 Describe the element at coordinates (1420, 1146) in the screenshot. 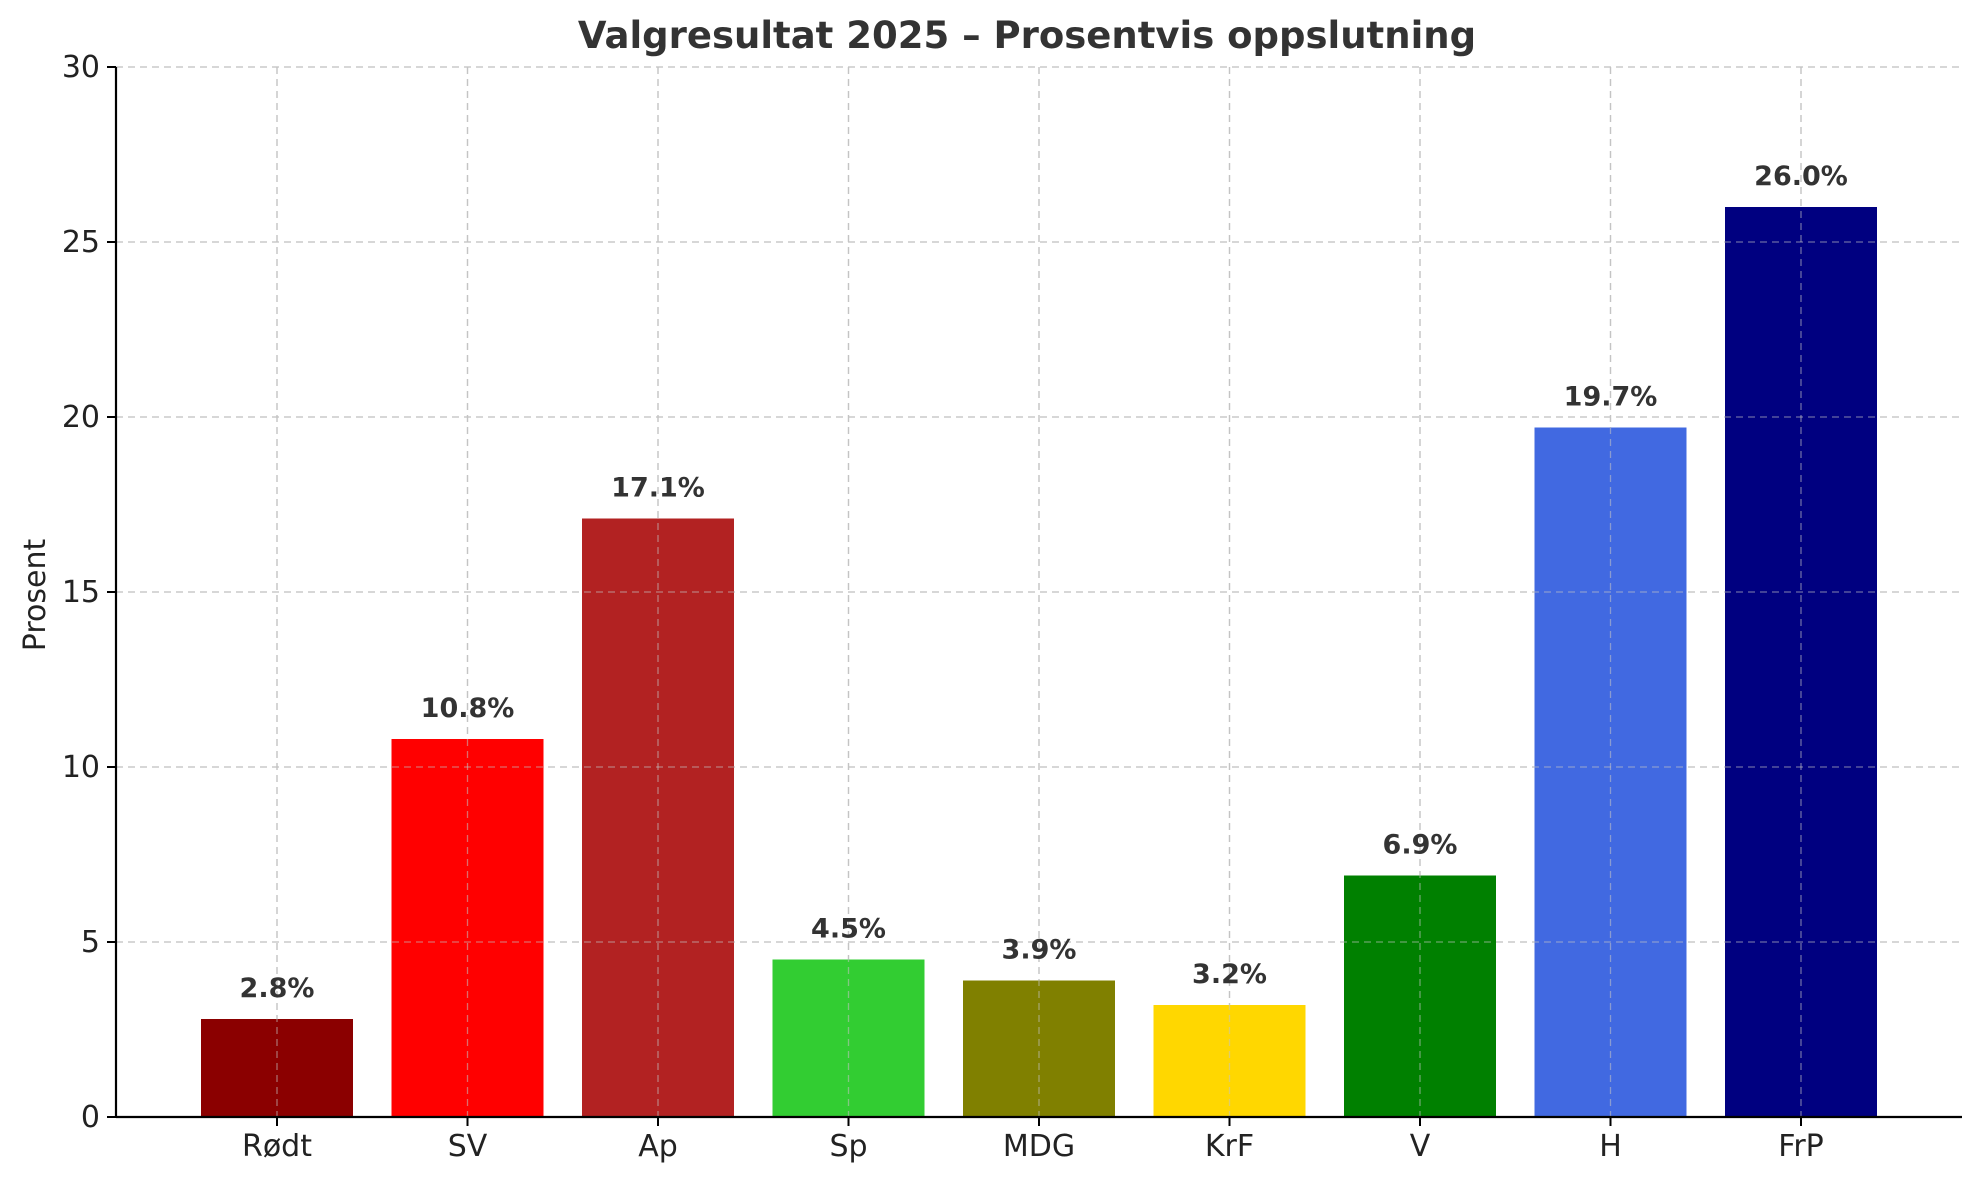

I see `x-tick-label: V` at that location.